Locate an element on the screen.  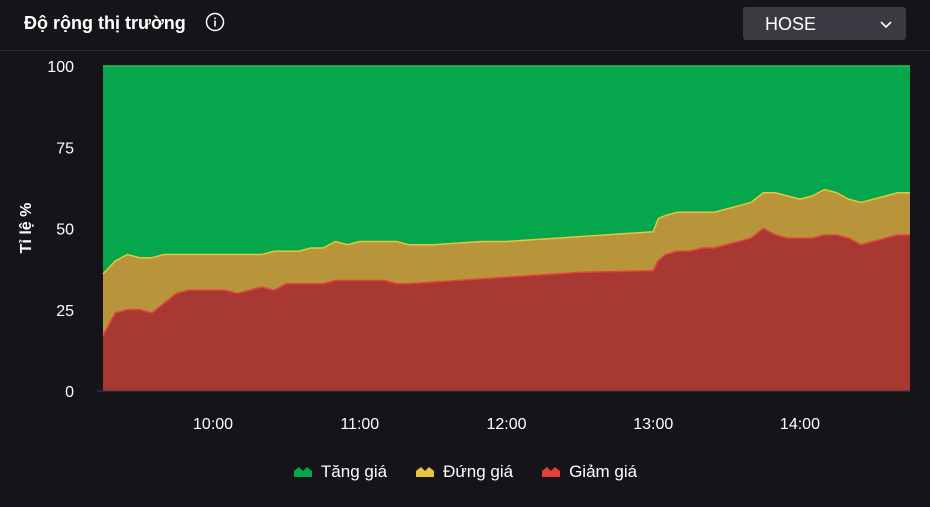
y-tick-label: 0 is located at coordinates (69, 392).